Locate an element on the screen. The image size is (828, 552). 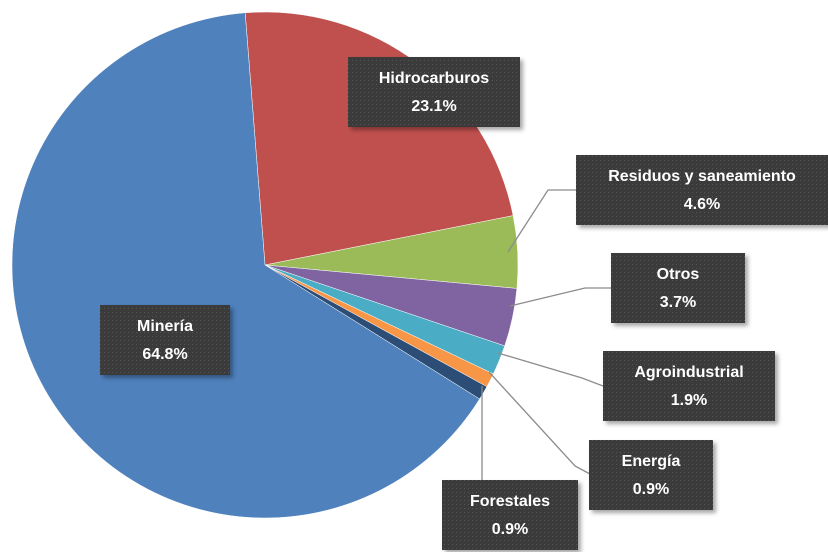
category-label: Forestales is located at coordinates (510, 501).